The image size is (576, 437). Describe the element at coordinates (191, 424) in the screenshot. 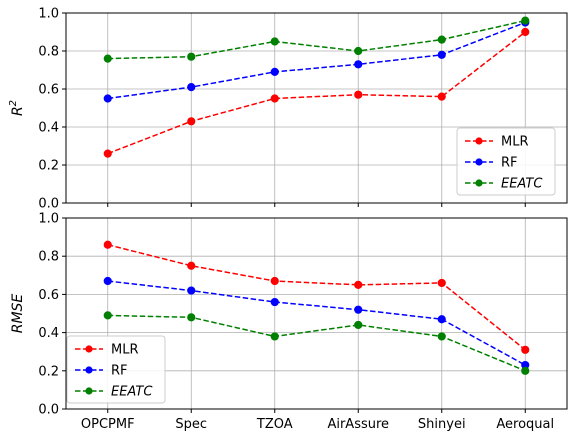

I see `x-tick-label: Spec` at that location.